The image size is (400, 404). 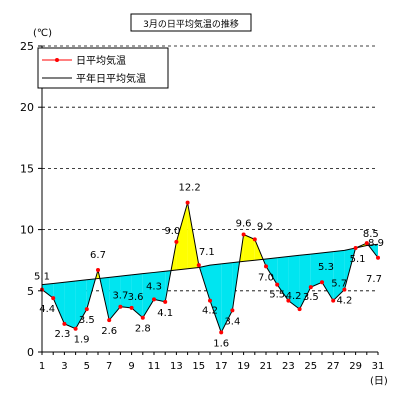 I want to click on legend-label-actual: 日平均気温, so click(x=101, y=60).